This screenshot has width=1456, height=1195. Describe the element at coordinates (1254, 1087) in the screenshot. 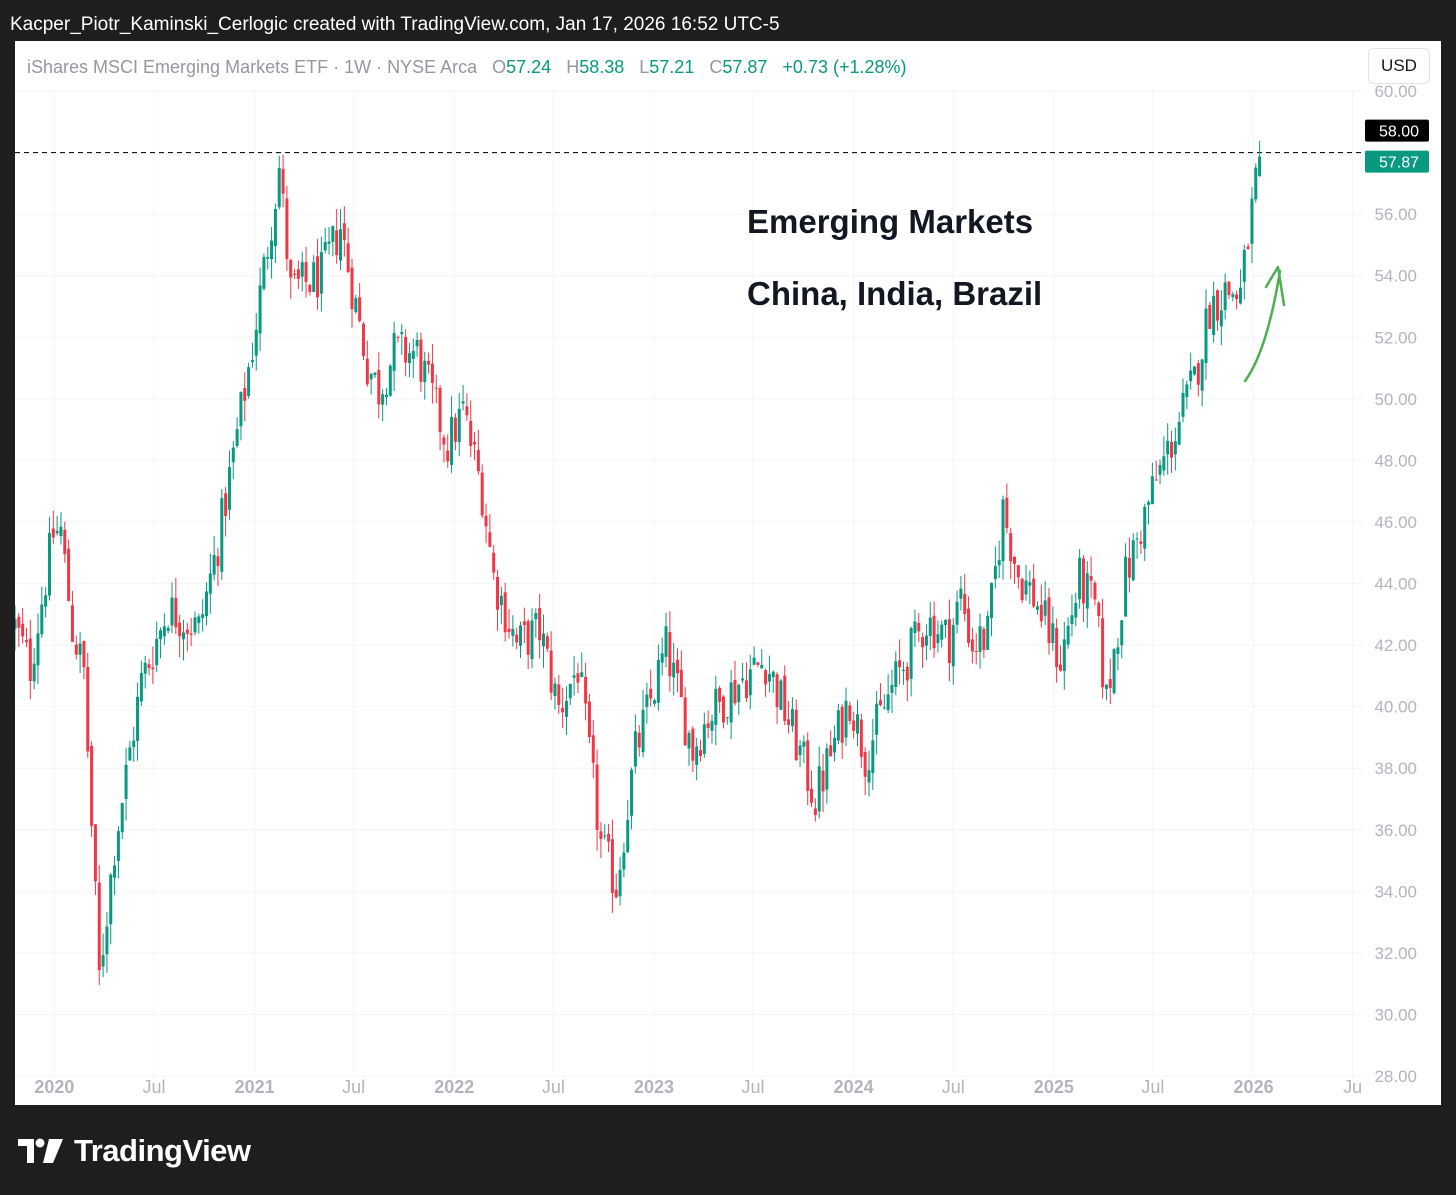

I see `time-tick-label: 2026` at that location.